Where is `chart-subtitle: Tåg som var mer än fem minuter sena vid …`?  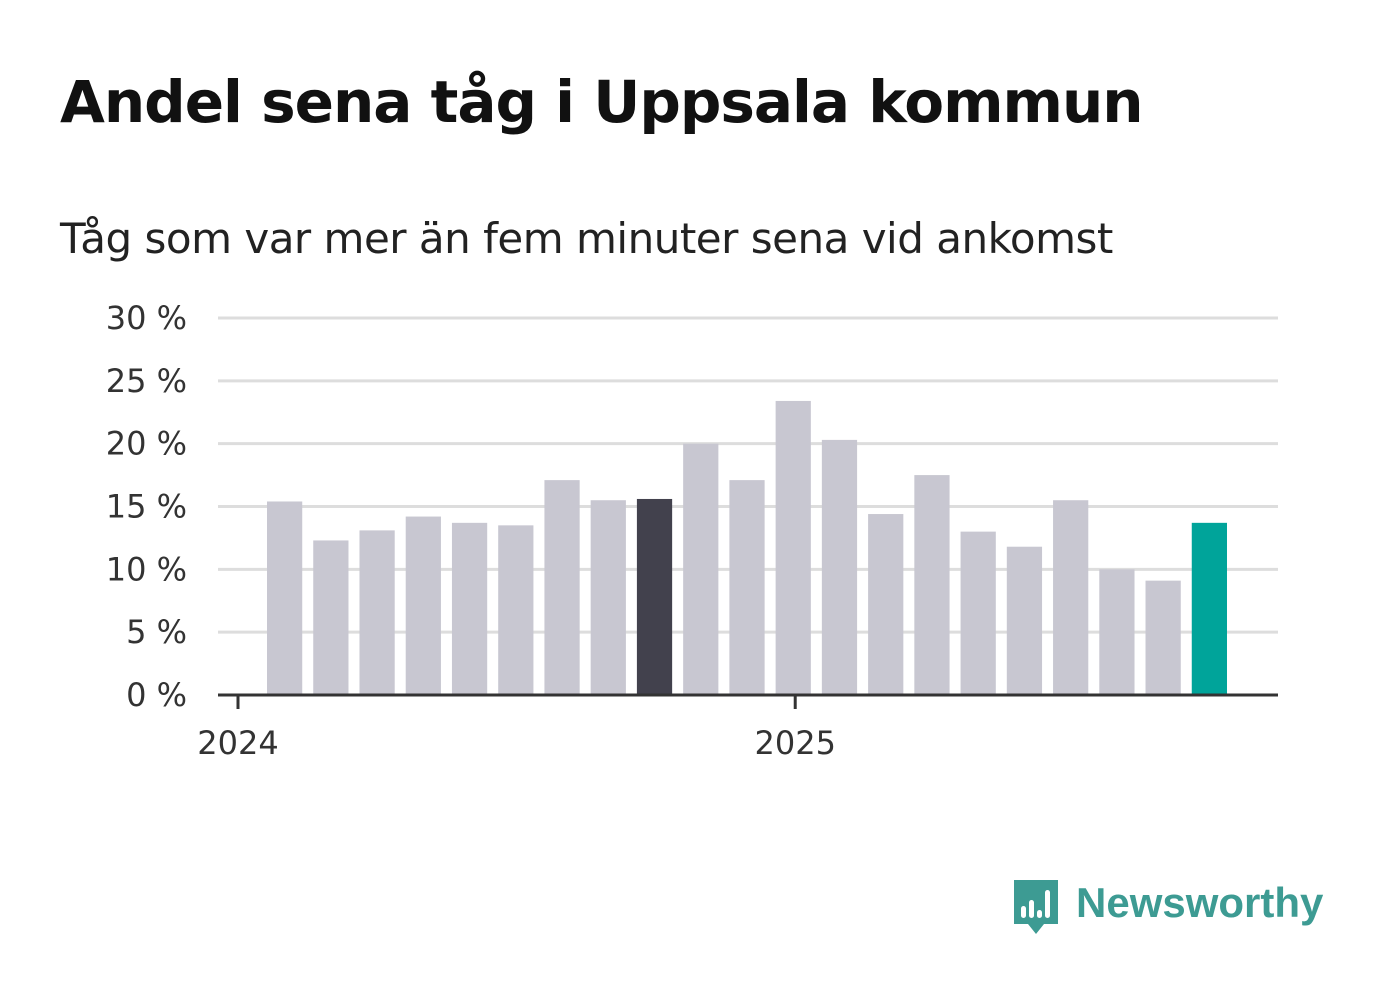 chart-subtitle: Tåg som var mer än fem minuter sena vid … is located at coordinates (586, 238).